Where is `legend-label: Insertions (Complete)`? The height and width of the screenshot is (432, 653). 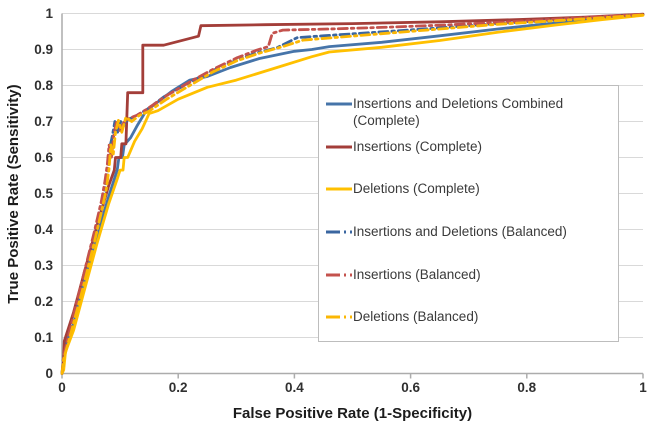
legend-label: Insertions (Complete) is located at coordinates (418, 146).